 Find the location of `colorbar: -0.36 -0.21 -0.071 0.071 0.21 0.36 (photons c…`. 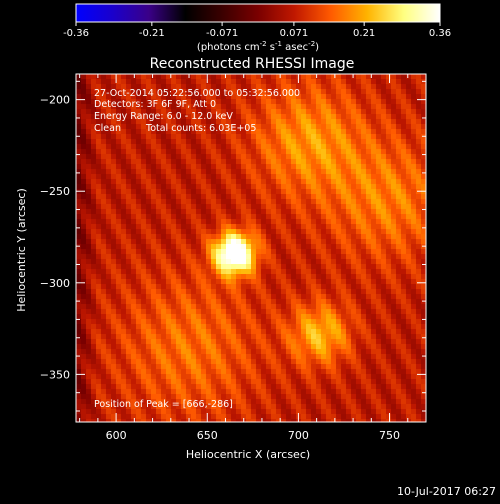

colorbar: -0.36 -0.21 -0.071 0.071 0.21 0.36 (photons c… is located at coordinates (257, 28).